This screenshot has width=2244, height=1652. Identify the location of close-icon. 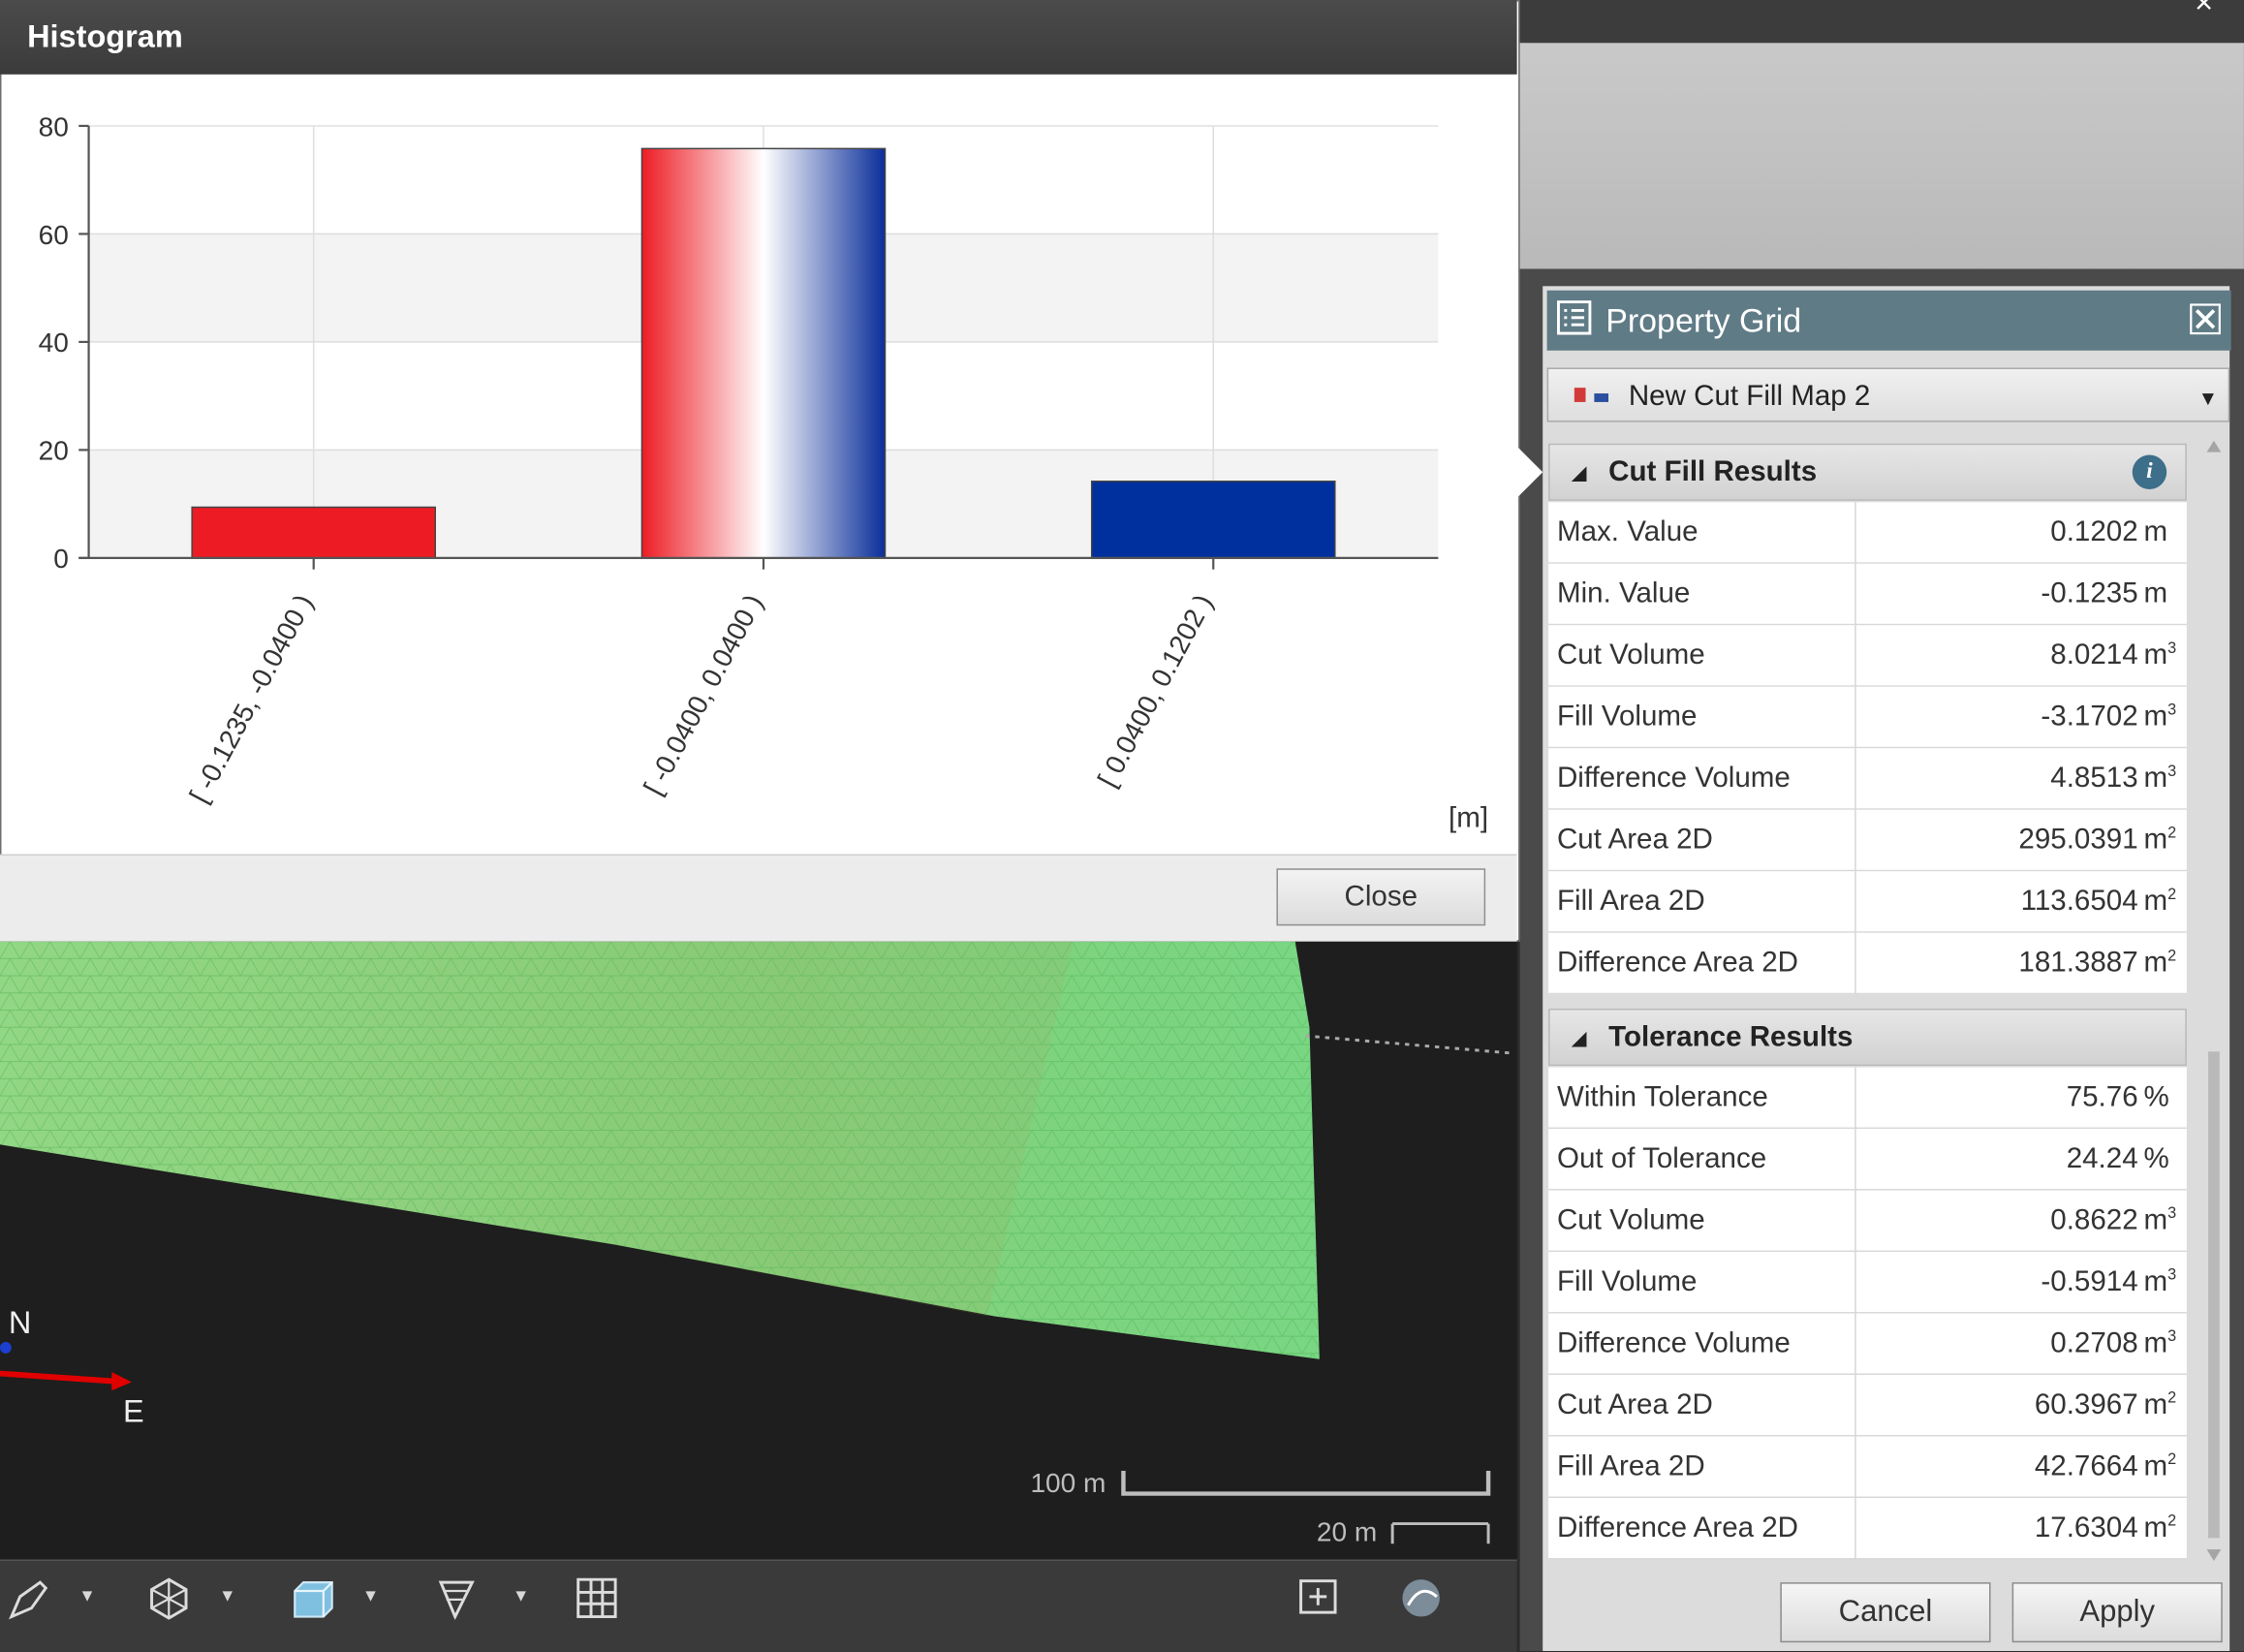
(2205, 319).